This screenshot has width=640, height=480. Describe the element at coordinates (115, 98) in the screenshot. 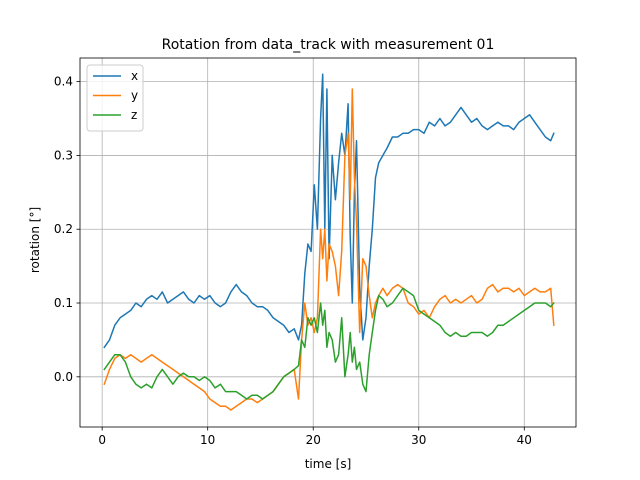

I see `legend: xyz` at that location.